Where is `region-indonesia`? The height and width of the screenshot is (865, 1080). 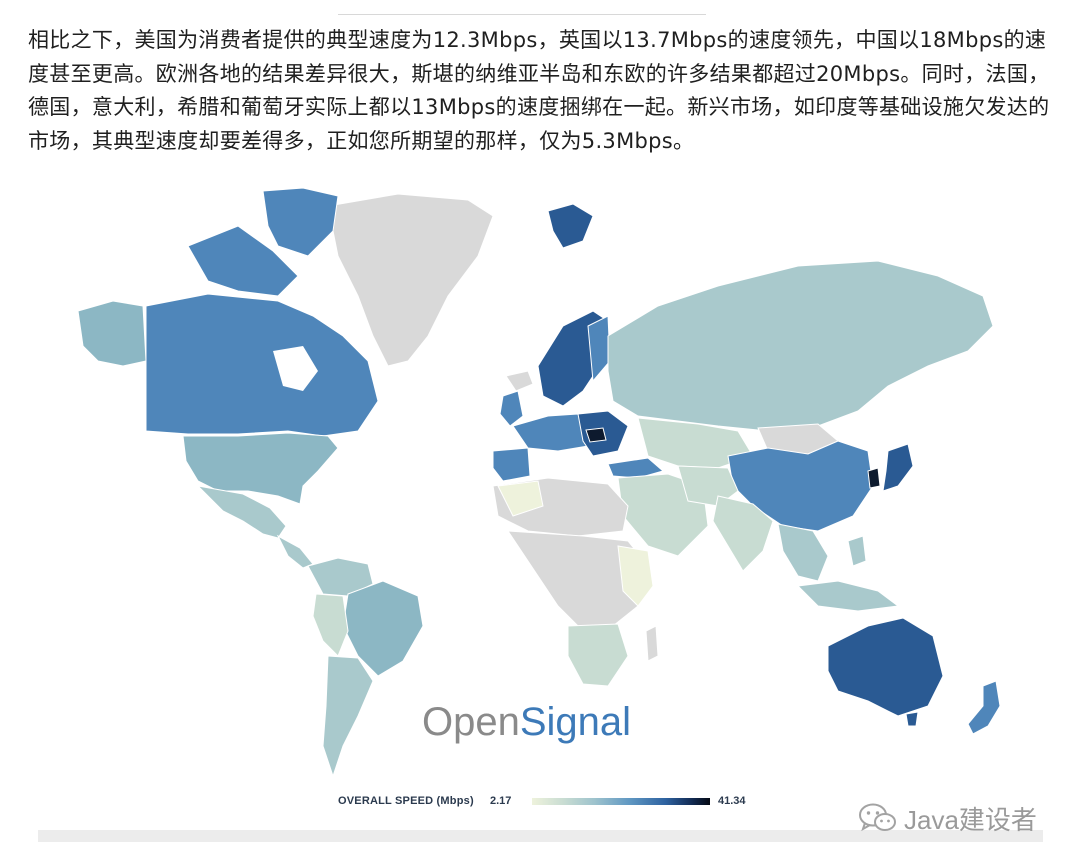
region-indonesia is located at coordinates (848, 596).